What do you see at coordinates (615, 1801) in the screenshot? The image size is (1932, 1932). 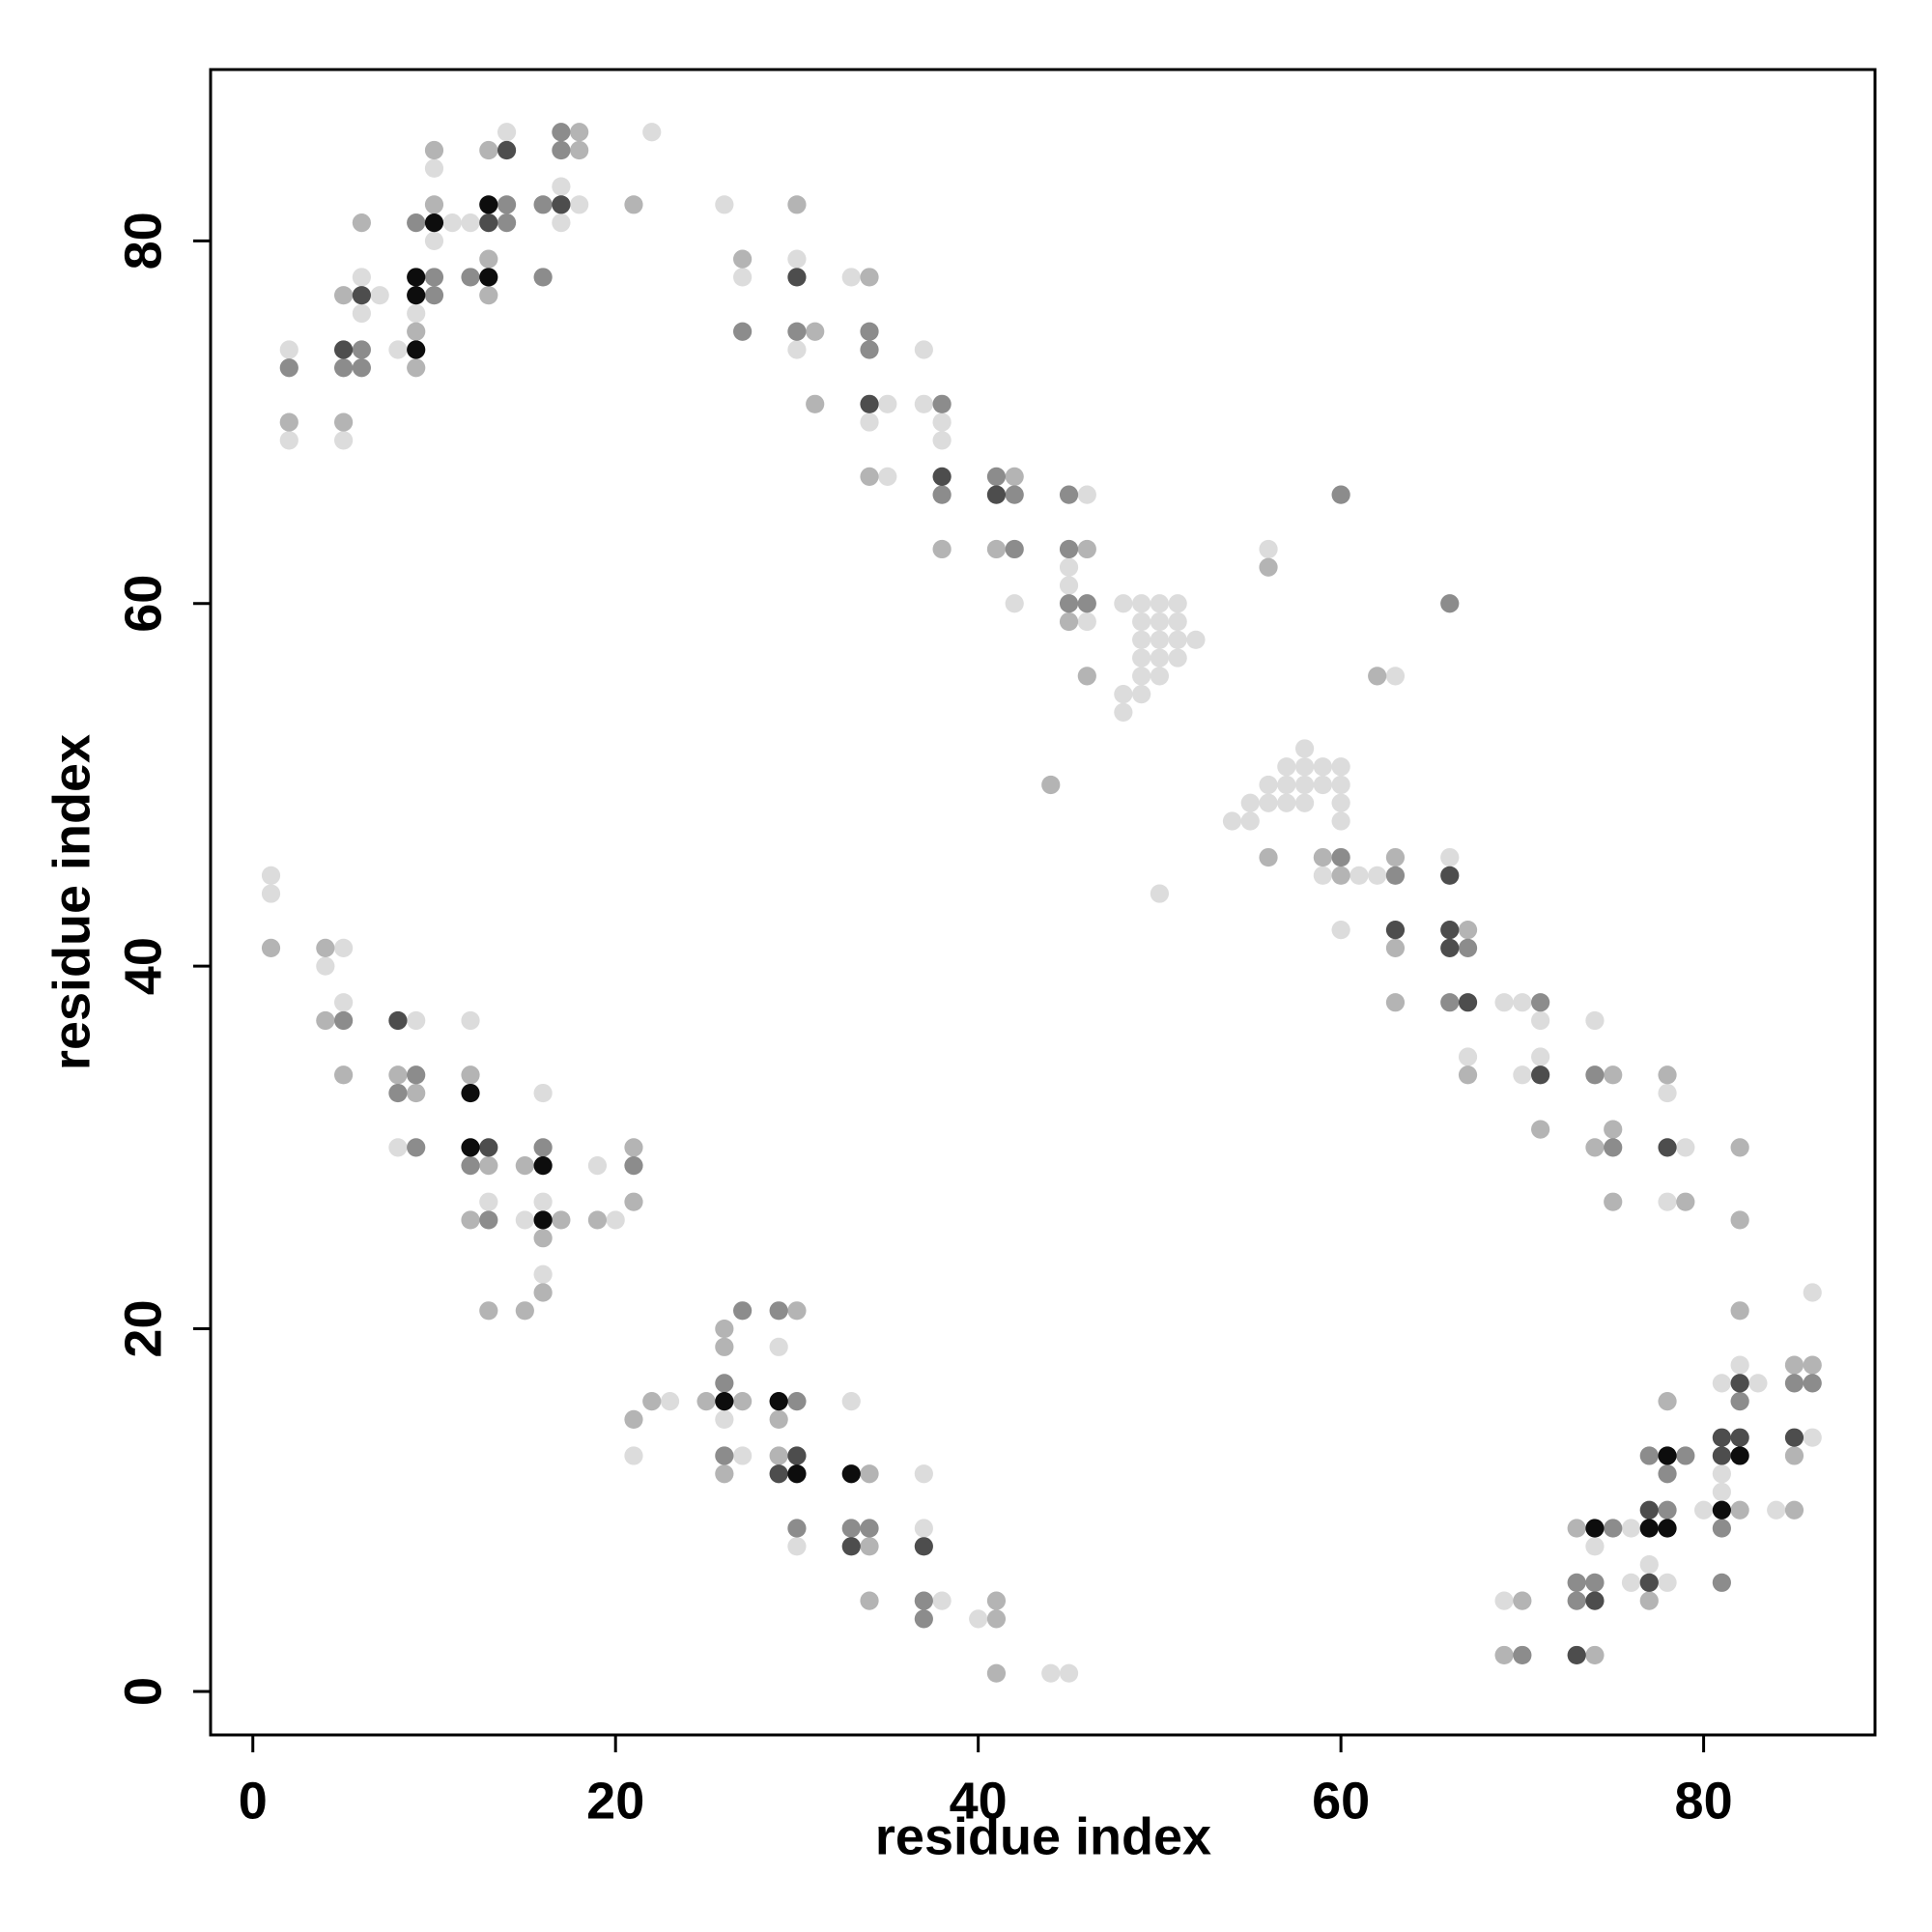 I see `x-tick-label: 20` at bounding box center [615, 1801].